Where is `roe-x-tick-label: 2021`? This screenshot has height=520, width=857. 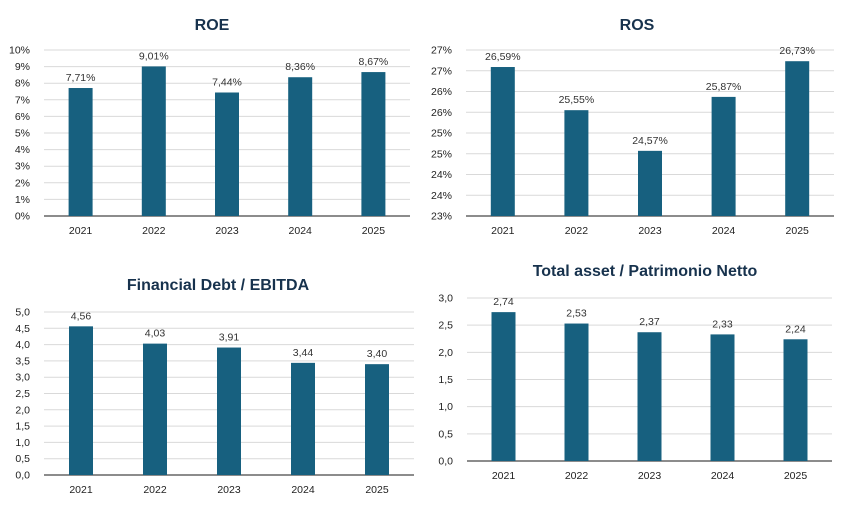
roe-x-tick-label: 2021 is located at coordinates (81, 231).